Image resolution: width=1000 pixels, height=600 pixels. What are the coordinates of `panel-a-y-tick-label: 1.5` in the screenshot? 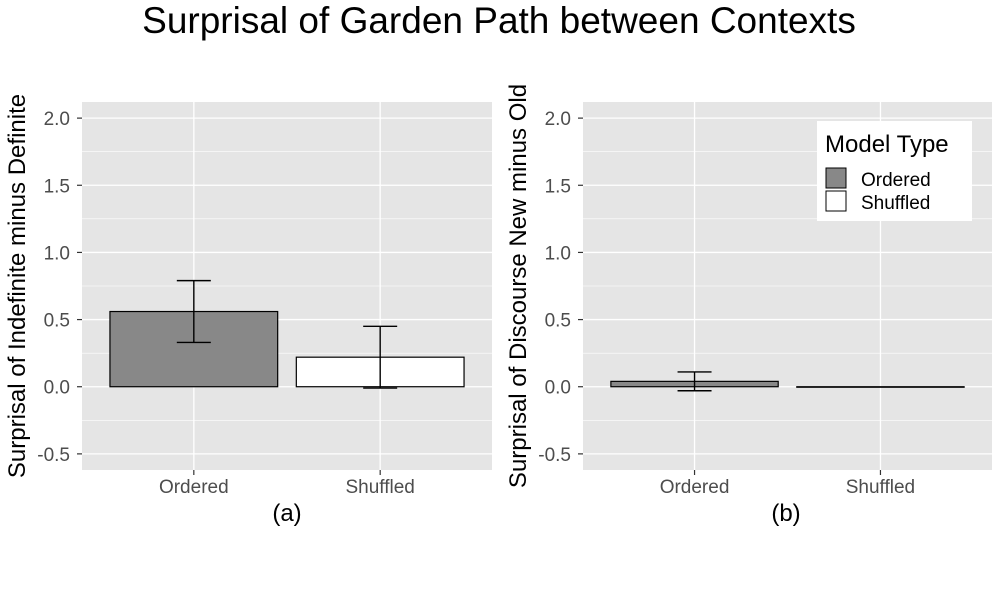 It's located at (57, 186).